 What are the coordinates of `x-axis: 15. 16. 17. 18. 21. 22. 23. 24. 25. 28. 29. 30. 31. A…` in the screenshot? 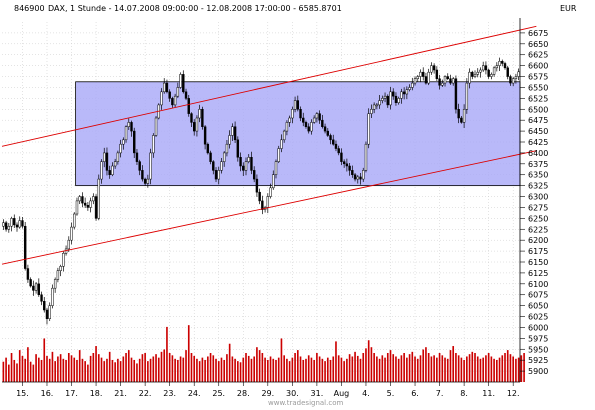 It's located at (261, 389).